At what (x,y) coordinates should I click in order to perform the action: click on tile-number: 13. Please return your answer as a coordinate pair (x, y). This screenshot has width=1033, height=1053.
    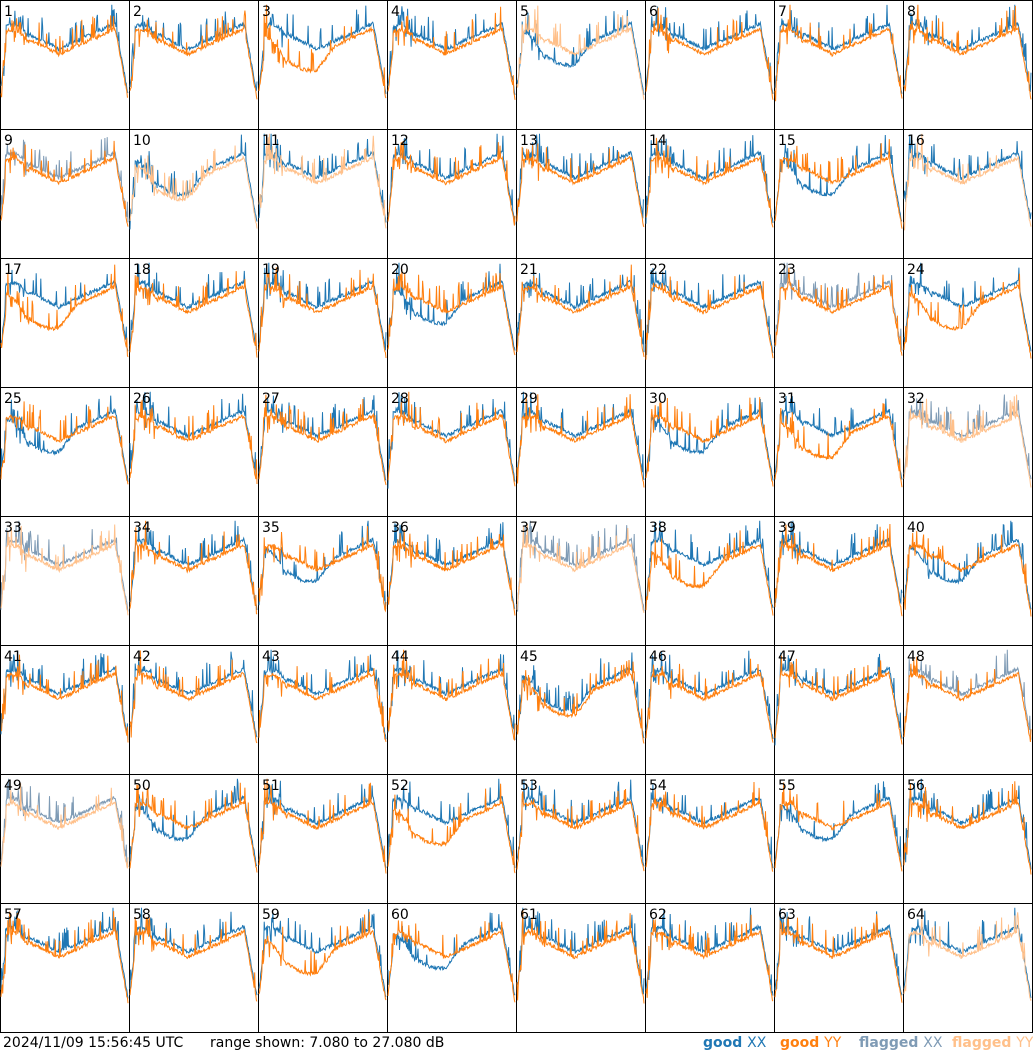
    Looking at the image, I should click on (529, 141).